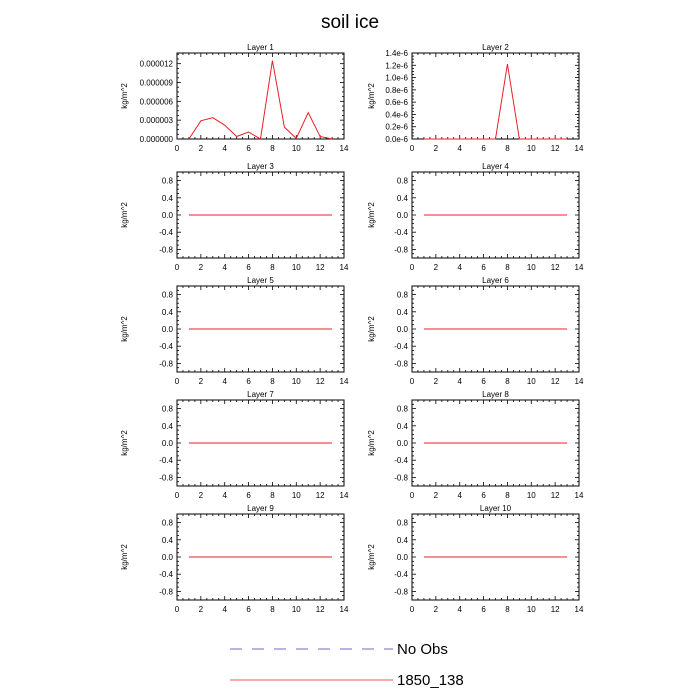 The width and height of the screenshot is (700, 700). I want to click on panel-title: Layer 1, so click(260, 47).